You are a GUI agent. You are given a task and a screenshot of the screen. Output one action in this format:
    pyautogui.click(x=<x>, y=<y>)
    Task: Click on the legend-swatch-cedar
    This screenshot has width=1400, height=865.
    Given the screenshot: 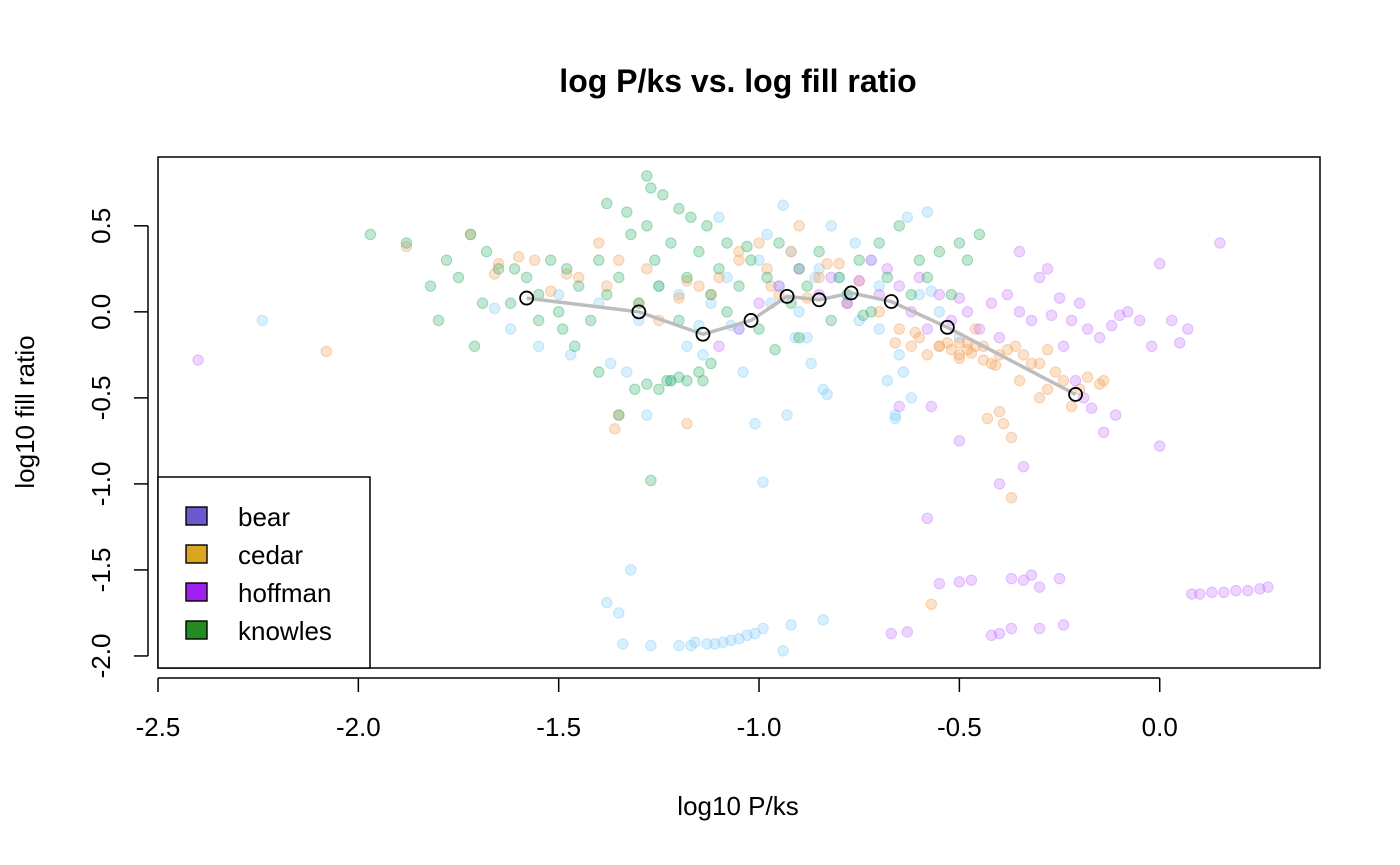 What is the action you would take?
    pyautogui.click(x=196, y=554)
    